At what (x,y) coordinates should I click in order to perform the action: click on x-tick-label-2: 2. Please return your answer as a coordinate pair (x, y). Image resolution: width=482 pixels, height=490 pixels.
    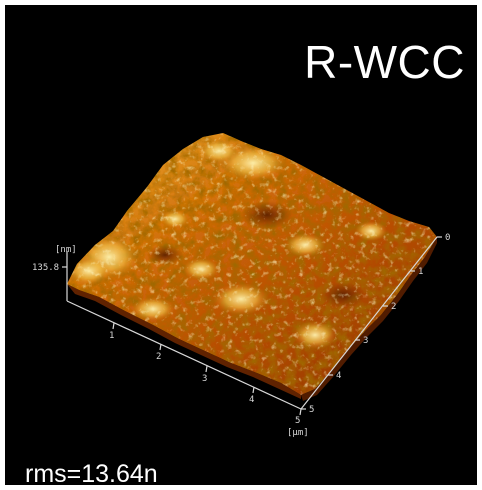
    Looking at the image, I should click on (158, 357).